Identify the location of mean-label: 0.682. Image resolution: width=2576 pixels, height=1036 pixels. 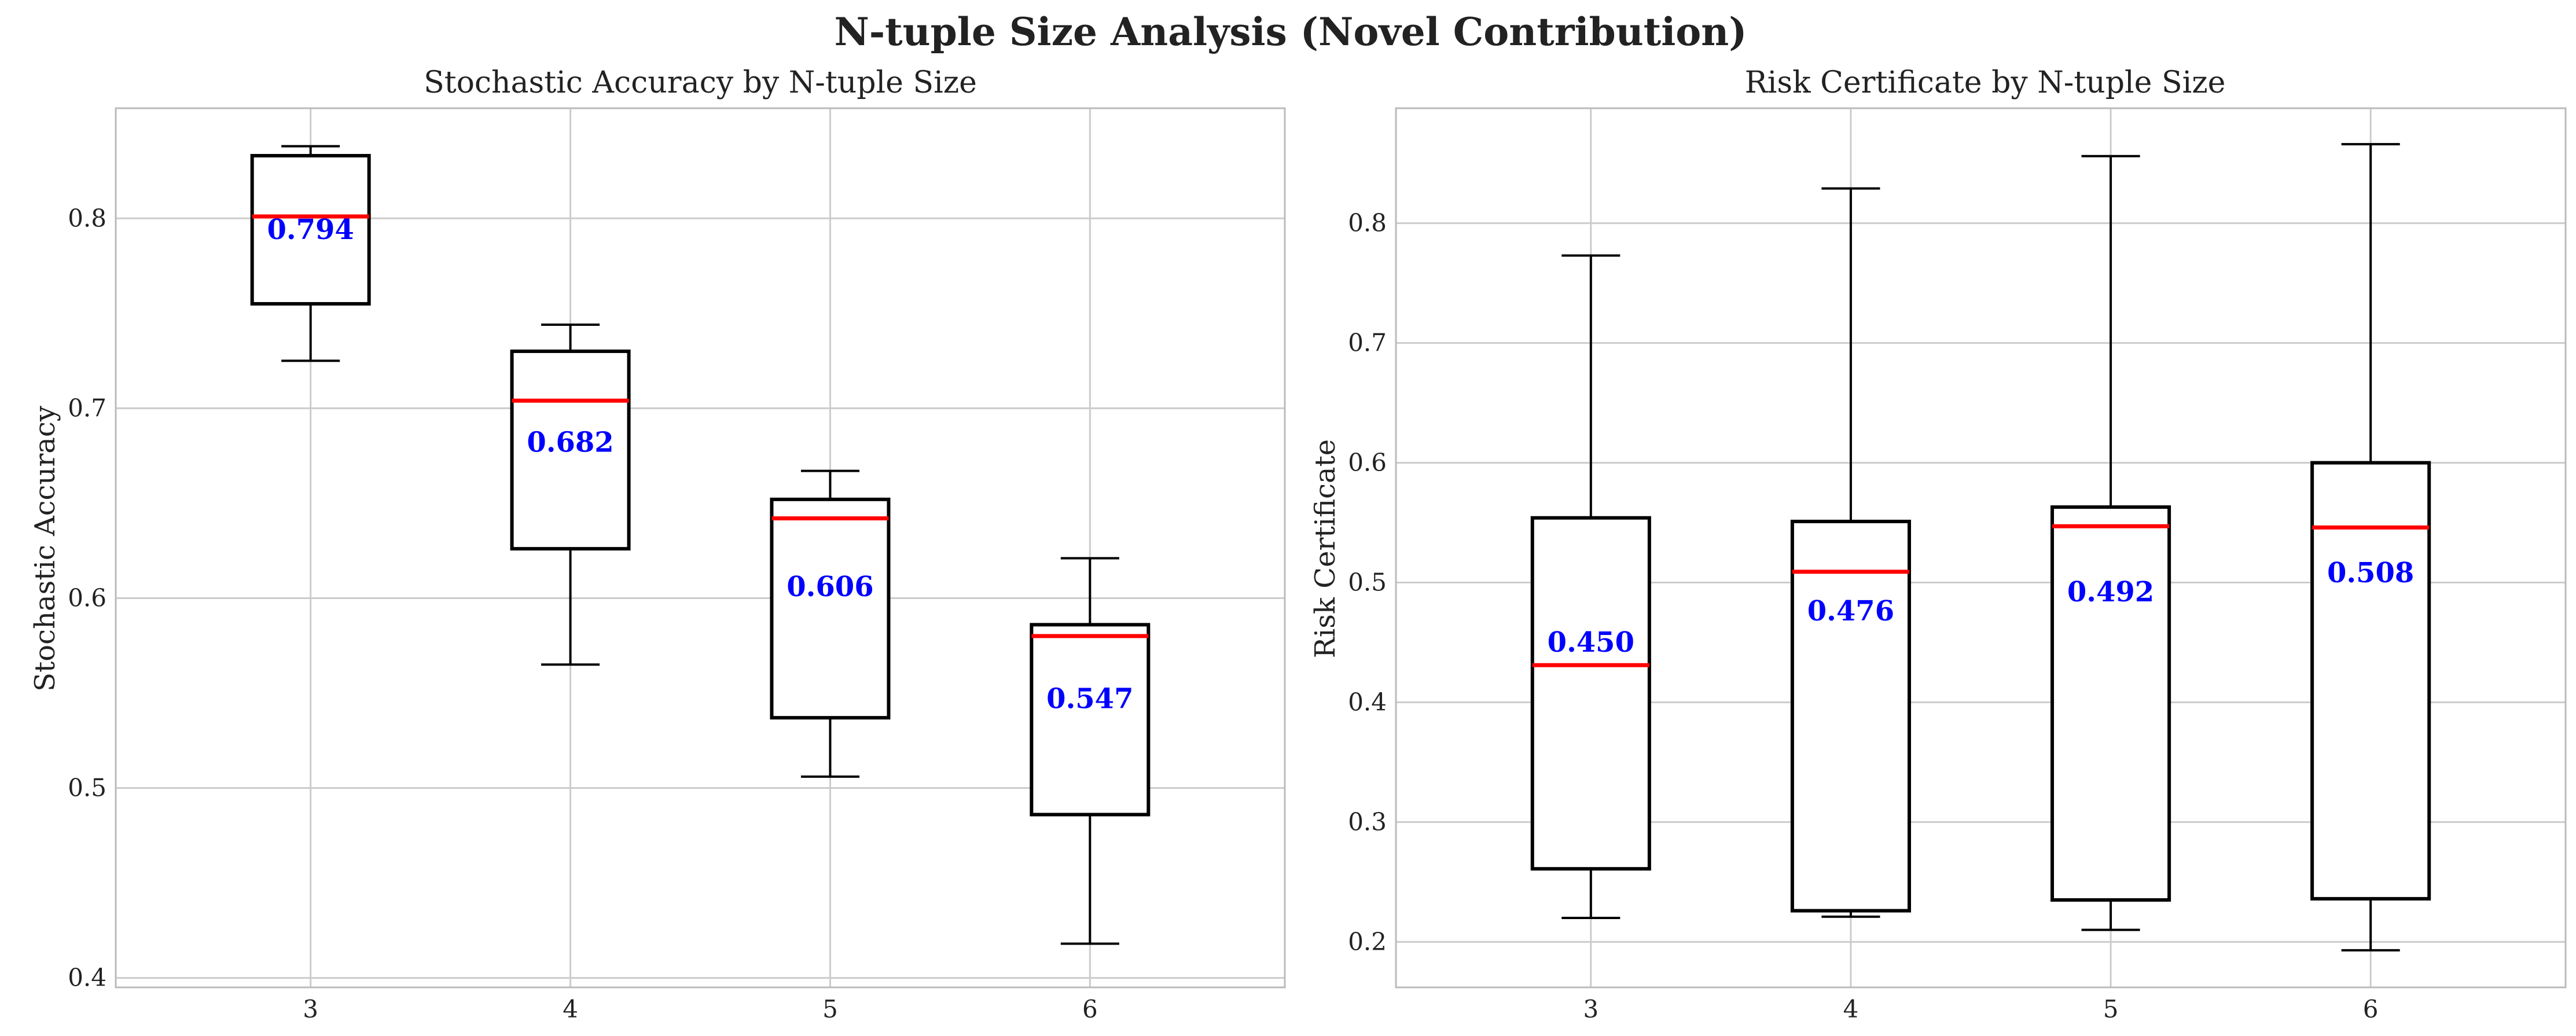
(570, 442).